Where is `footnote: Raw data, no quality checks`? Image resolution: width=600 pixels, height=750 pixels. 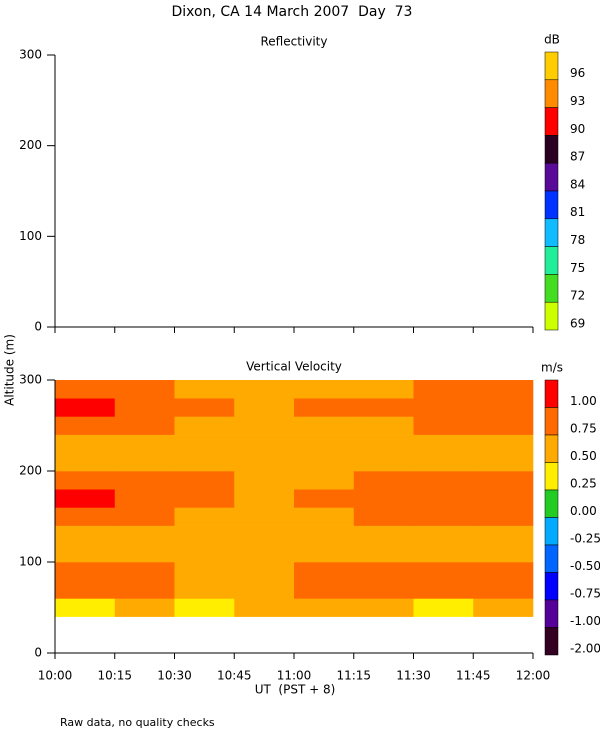 footnote: Raw data, no quality checks is located at coordinates (137, 722).